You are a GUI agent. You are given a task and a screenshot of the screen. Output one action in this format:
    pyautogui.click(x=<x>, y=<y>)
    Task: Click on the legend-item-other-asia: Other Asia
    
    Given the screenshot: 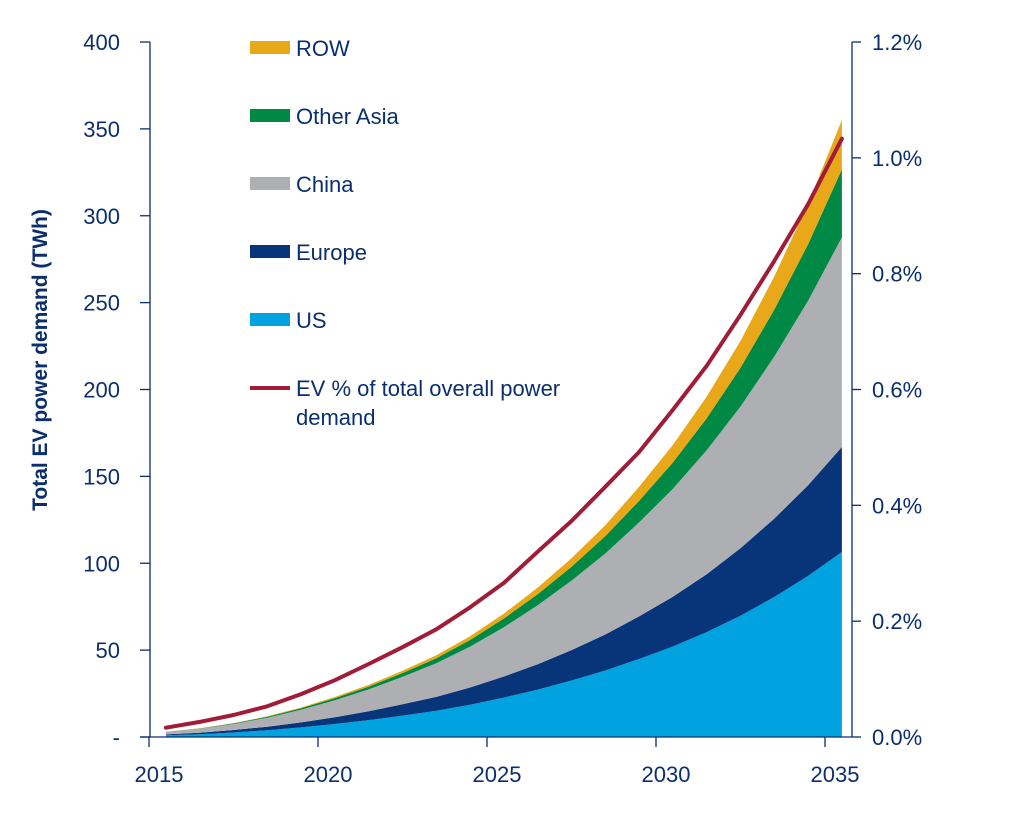 What is the action you would take?
    pyautogui.click(x=324, y=116)
    